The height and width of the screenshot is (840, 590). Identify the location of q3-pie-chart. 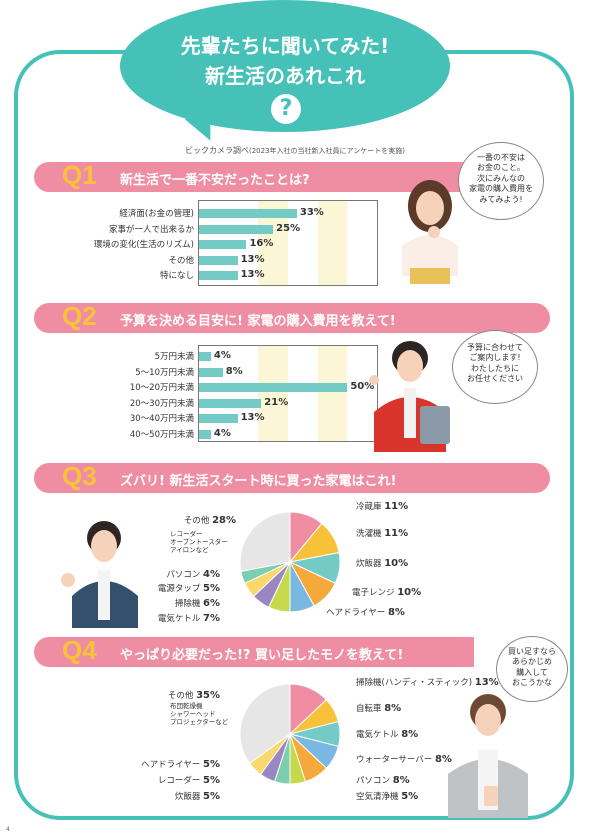
(290, 562).